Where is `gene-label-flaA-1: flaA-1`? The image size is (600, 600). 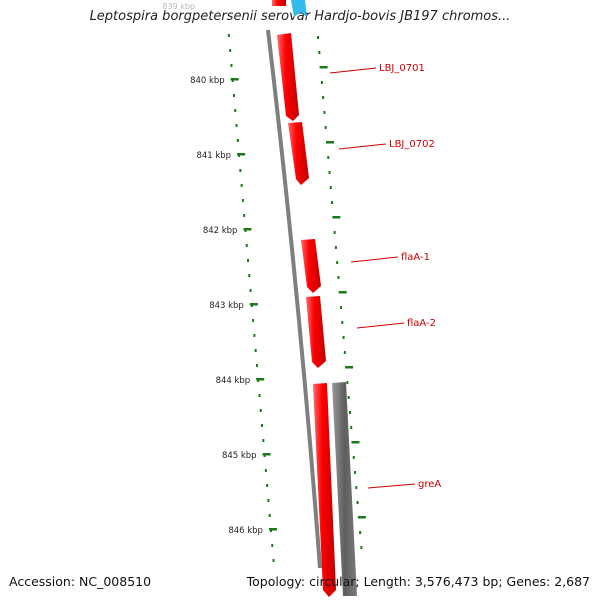 gene-label-flaA-1: flaA-1 is located at coordinates (415, 257).